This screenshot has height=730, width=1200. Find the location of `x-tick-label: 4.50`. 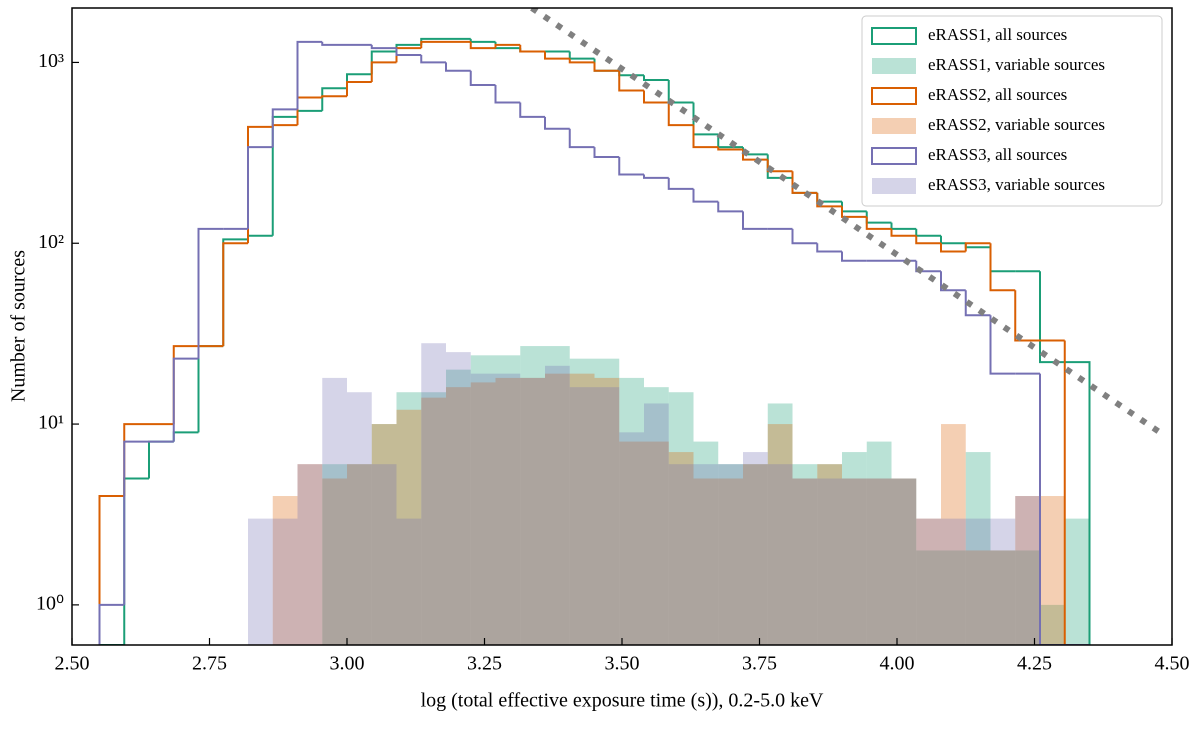

x-tick-label: 4.50 is located at coordinates (1172, 664).